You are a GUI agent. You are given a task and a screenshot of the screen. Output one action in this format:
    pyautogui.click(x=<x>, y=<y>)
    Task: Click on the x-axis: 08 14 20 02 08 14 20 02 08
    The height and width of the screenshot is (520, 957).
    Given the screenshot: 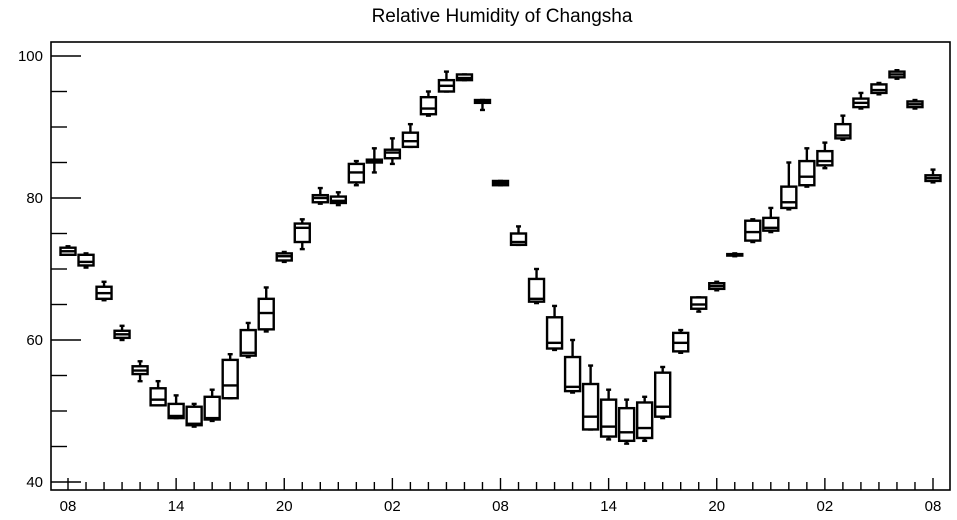 What is the action you would take?
    pyautogui.click(x=501, y=496)
    